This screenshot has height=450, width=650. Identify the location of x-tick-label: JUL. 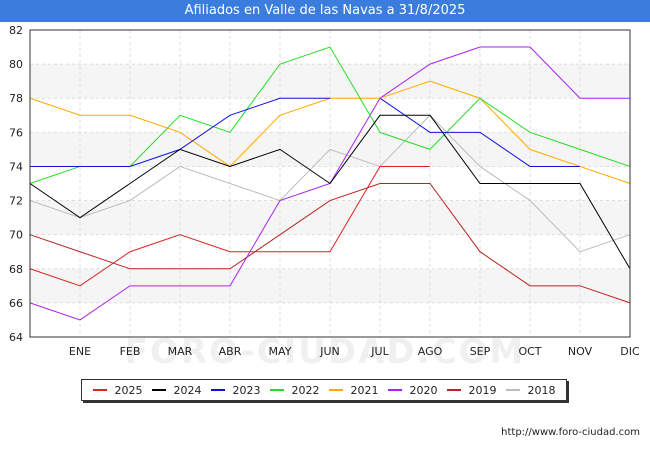
(379, 351).